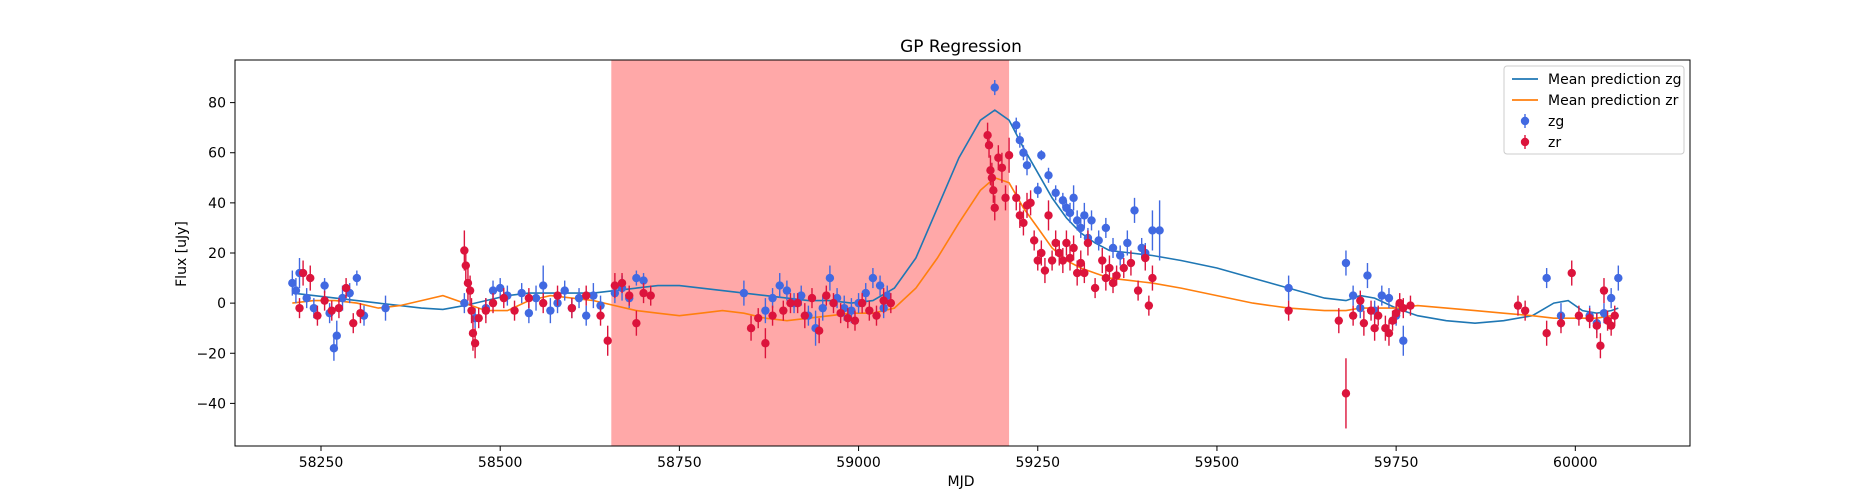 Image resolution: width=1875 pixels, height=500 pixels. I want to click on legend-box, so click(1594, 110).